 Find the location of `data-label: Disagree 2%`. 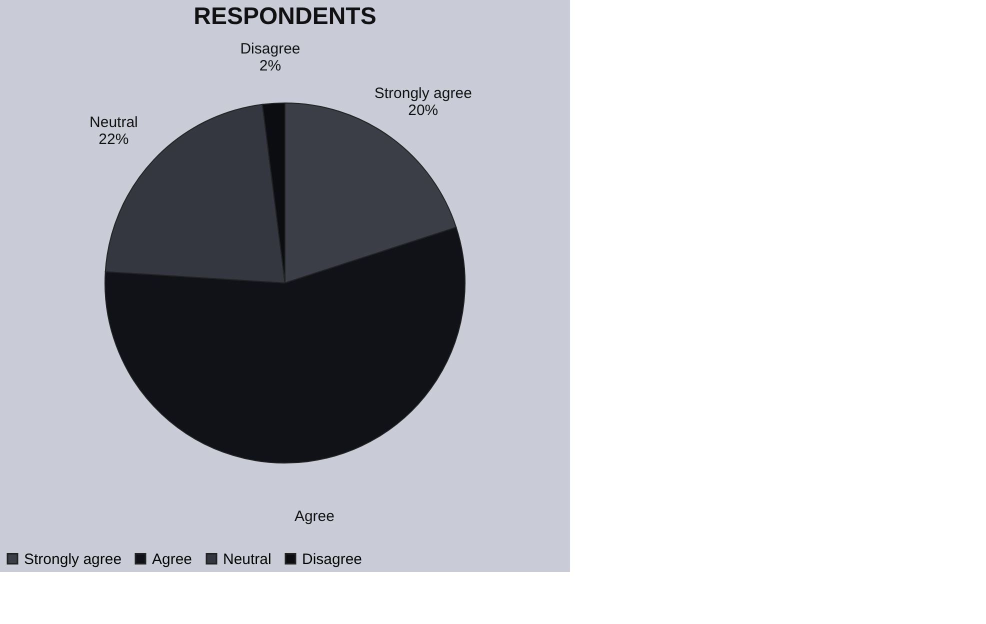

data-label: Disagree 2% is located at coordinates (270, 57).